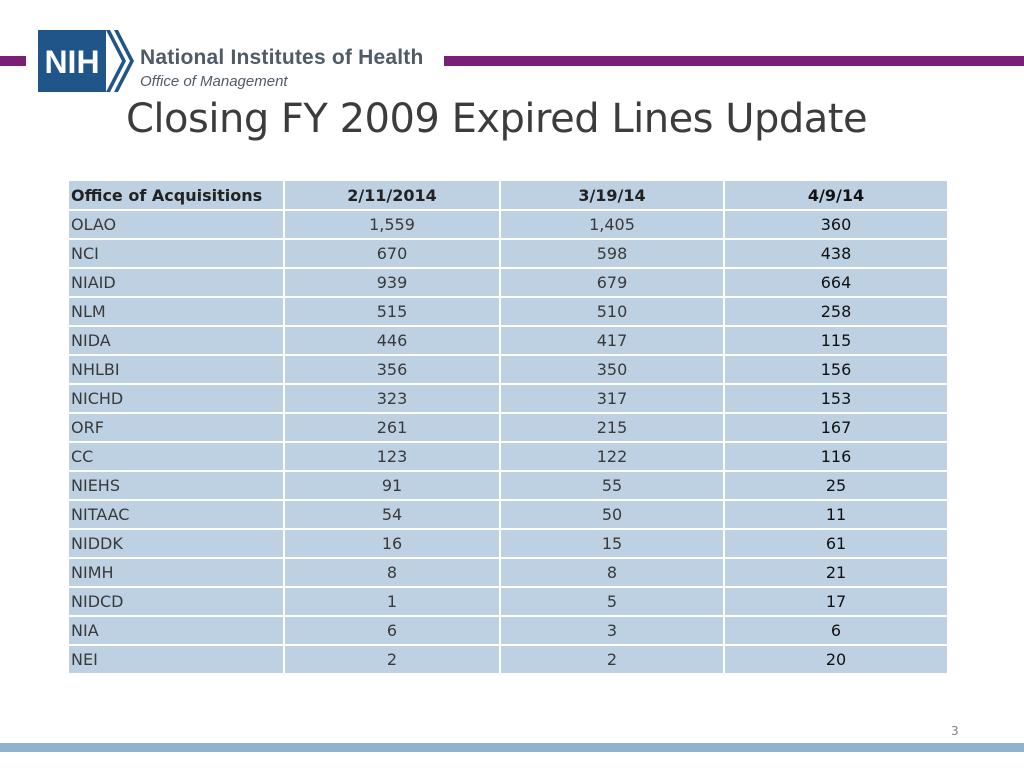 The height and width of the screenshot is (768, 1024). I want to click on office-cell: NIMH, so click(176, 572).